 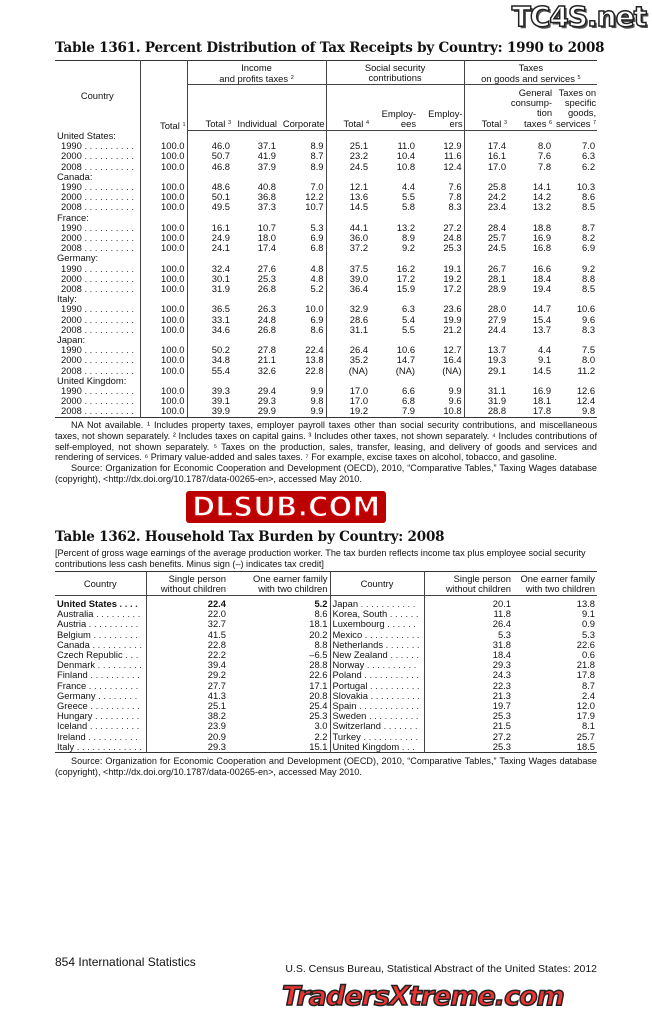 What do you see at coordinates (588, 726) in the screenshot?
I see `family-value: 8.1` at bounding box center [588, 726].